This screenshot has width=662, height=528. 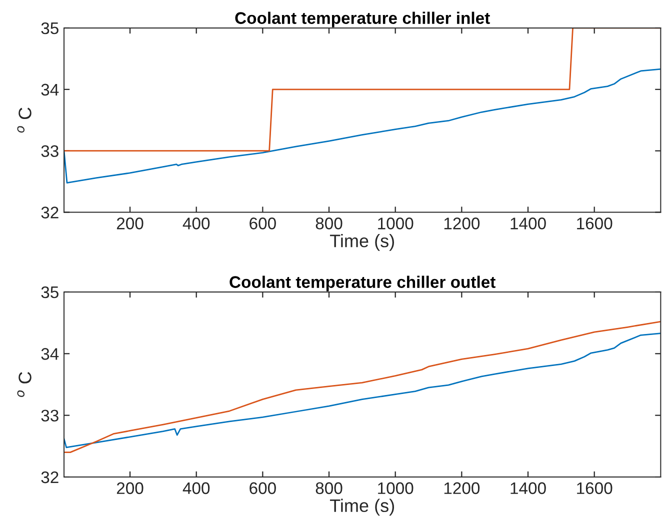 I want to click on chart-title: Coolant temperature chiller outlet, so click(x=363, y=284).